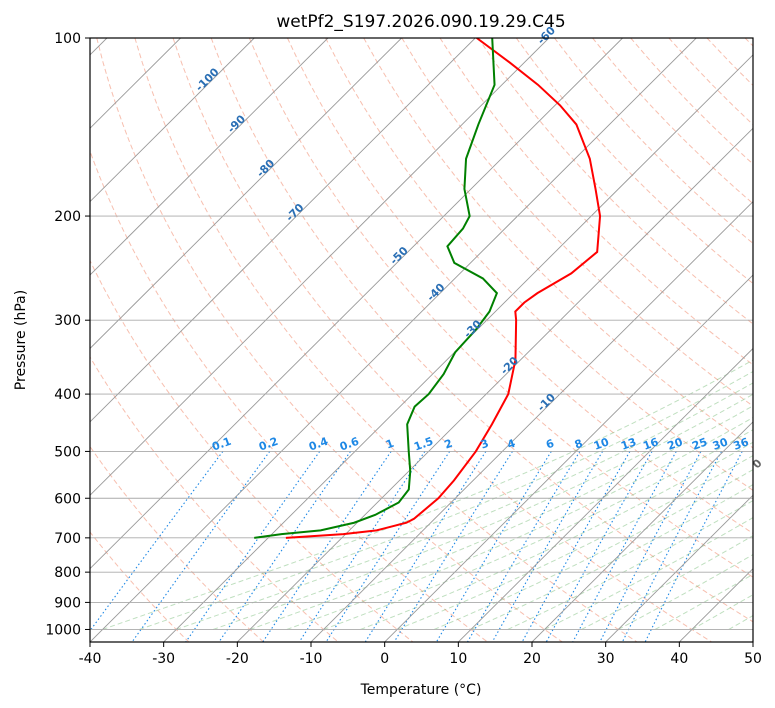 This screenshot has width=775, height=708. Describe the element at coordinates (423, 444) in the screenshot. I see `mixing-ratio-label: 1.5` at that location.